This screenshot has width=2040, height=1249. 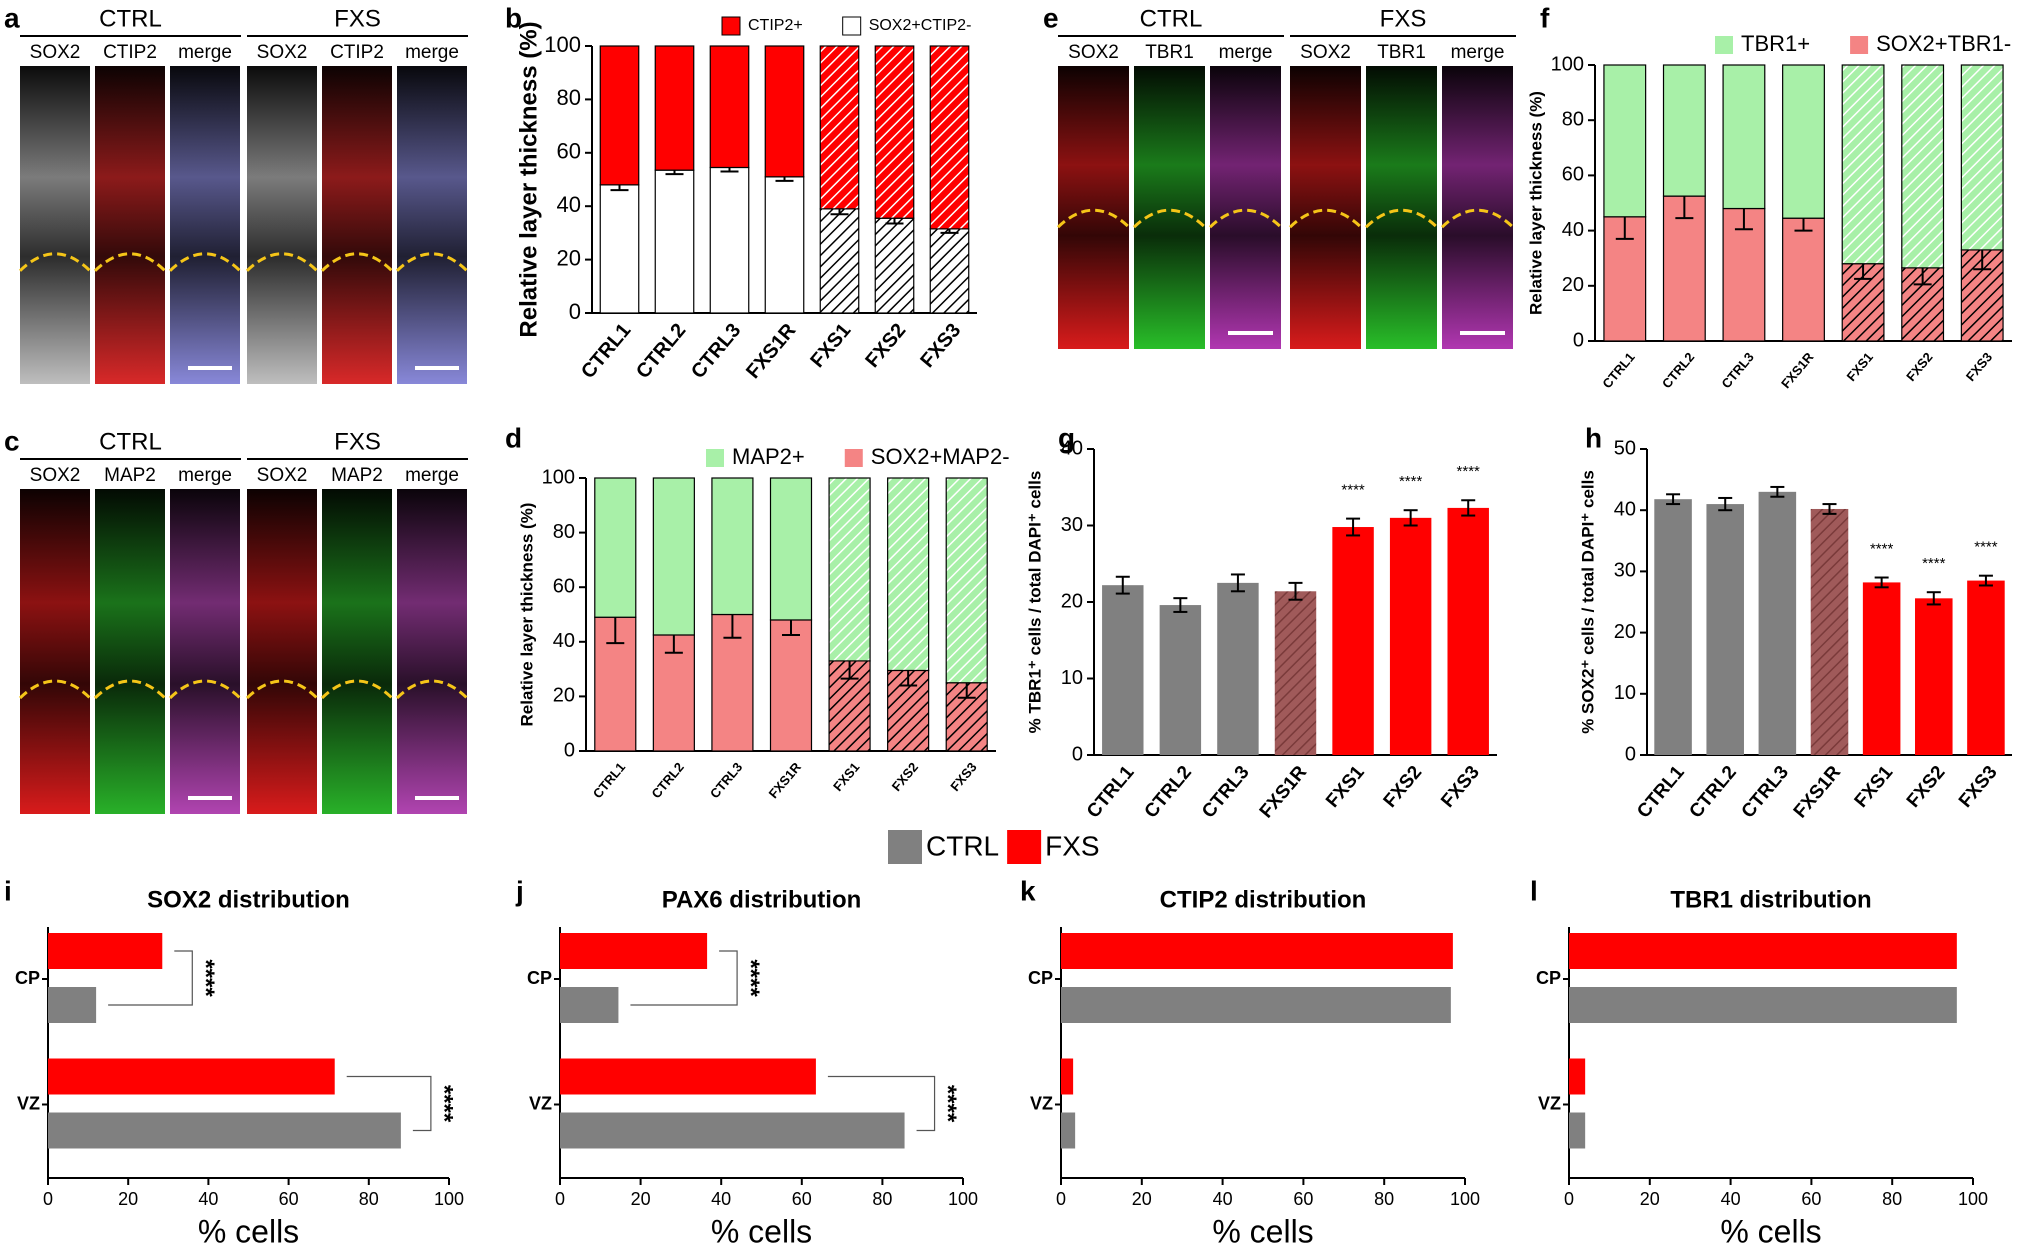 I want to click on panel-letter: g, so click(x=1066, y=437).